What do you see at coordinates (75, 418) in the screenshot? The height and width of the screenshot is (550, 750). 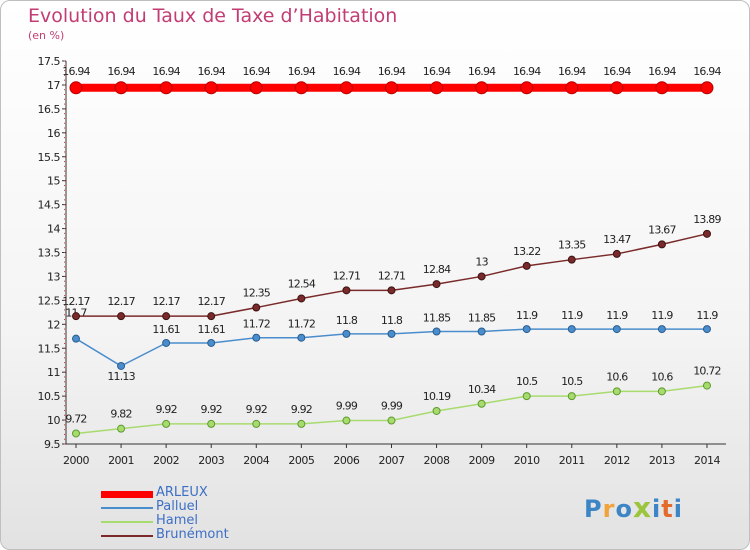 I see `data-label: 9.72` at bounding box center [75, 418].